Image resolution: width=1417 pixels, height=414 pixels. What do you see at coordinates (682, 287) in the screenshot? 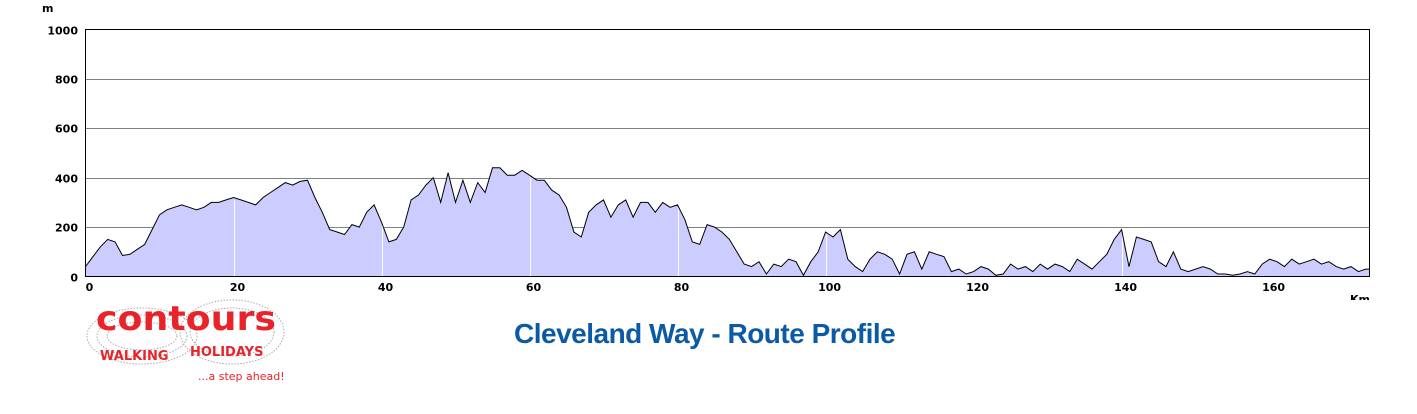
I see `x-tick-label: 80` at bounding box center [682, 287].